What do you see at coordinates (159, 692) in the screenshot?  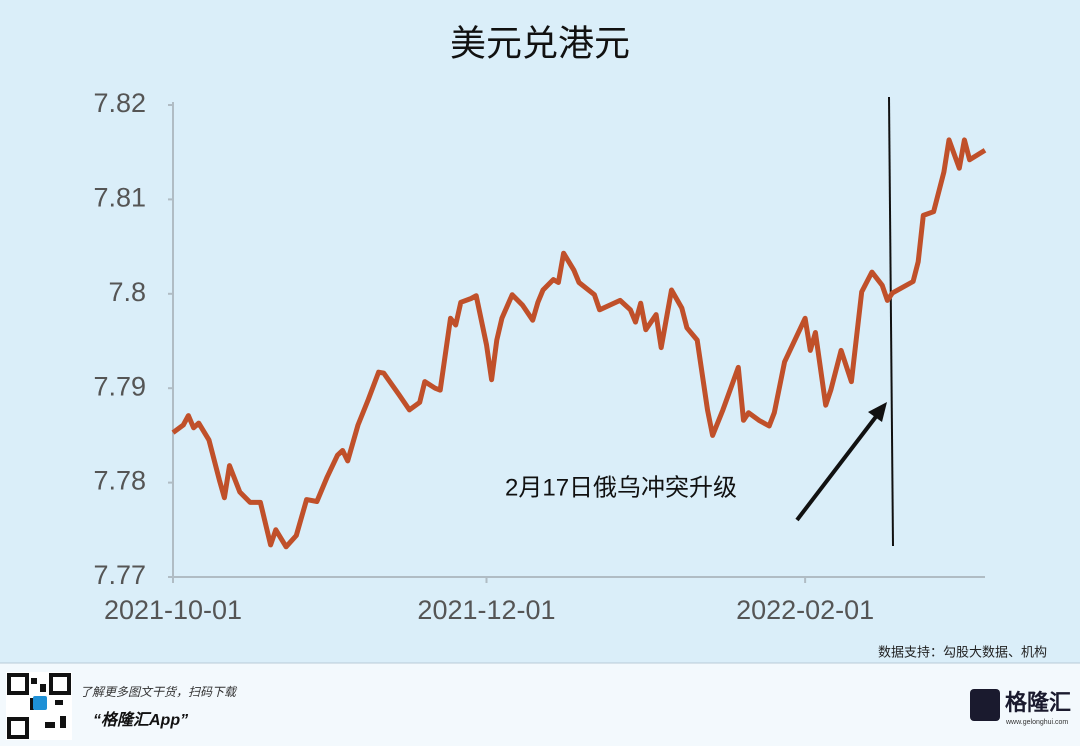 I see `footer-slogan: 了解更多图文干货，扫码下载` at bounding box center [159, 692].